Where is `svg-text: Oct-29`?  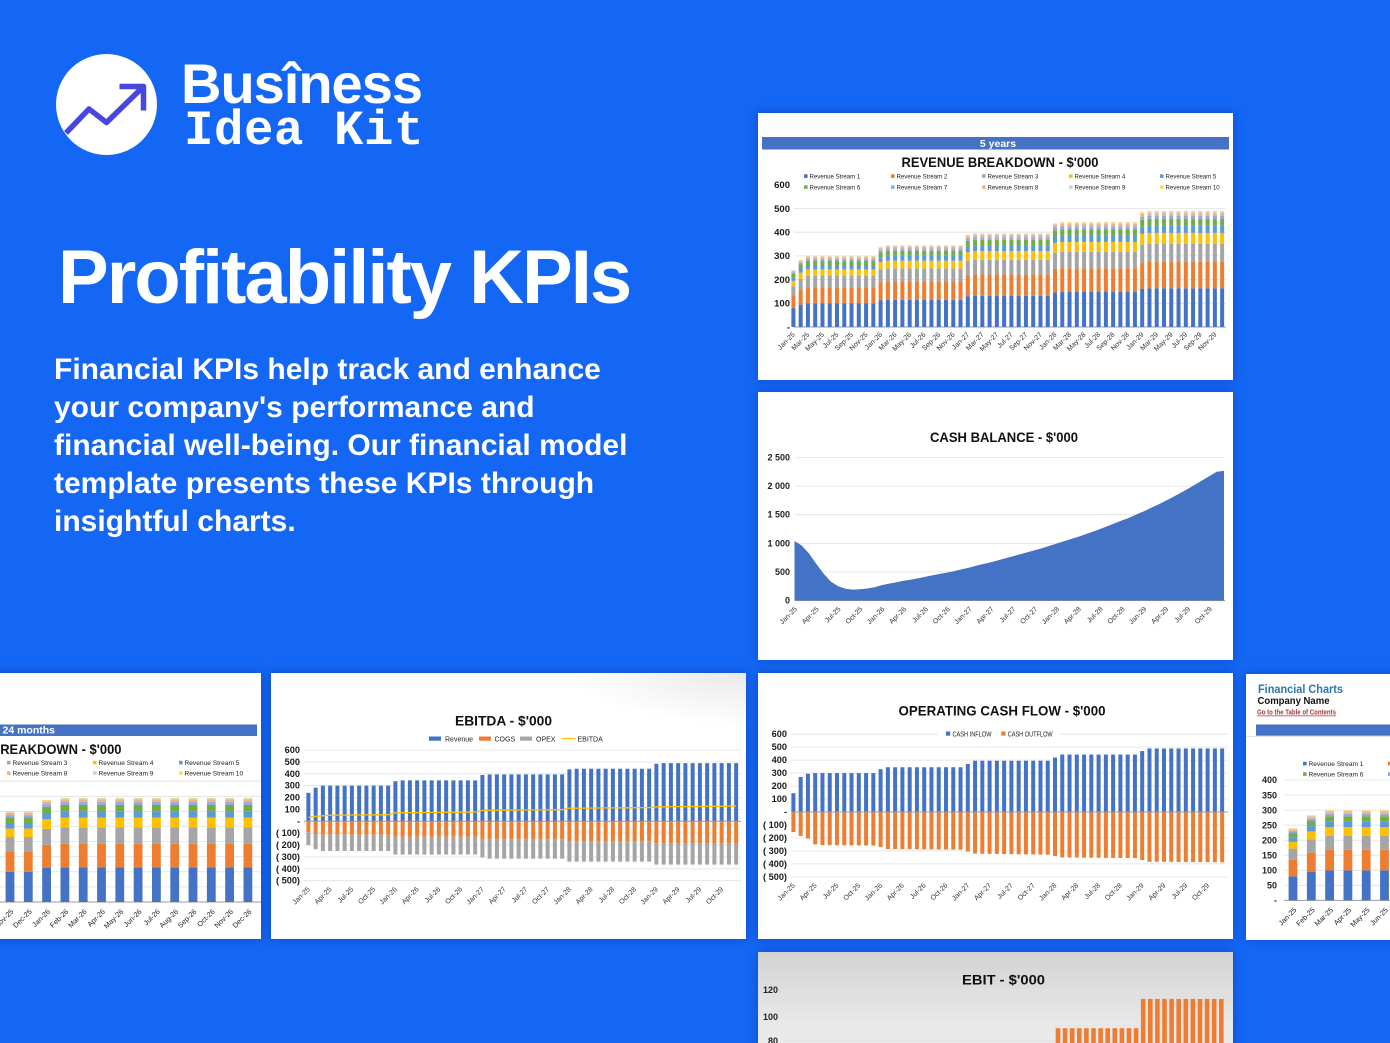
svg-text: Oct-29 is located at coordinates (715, 896).